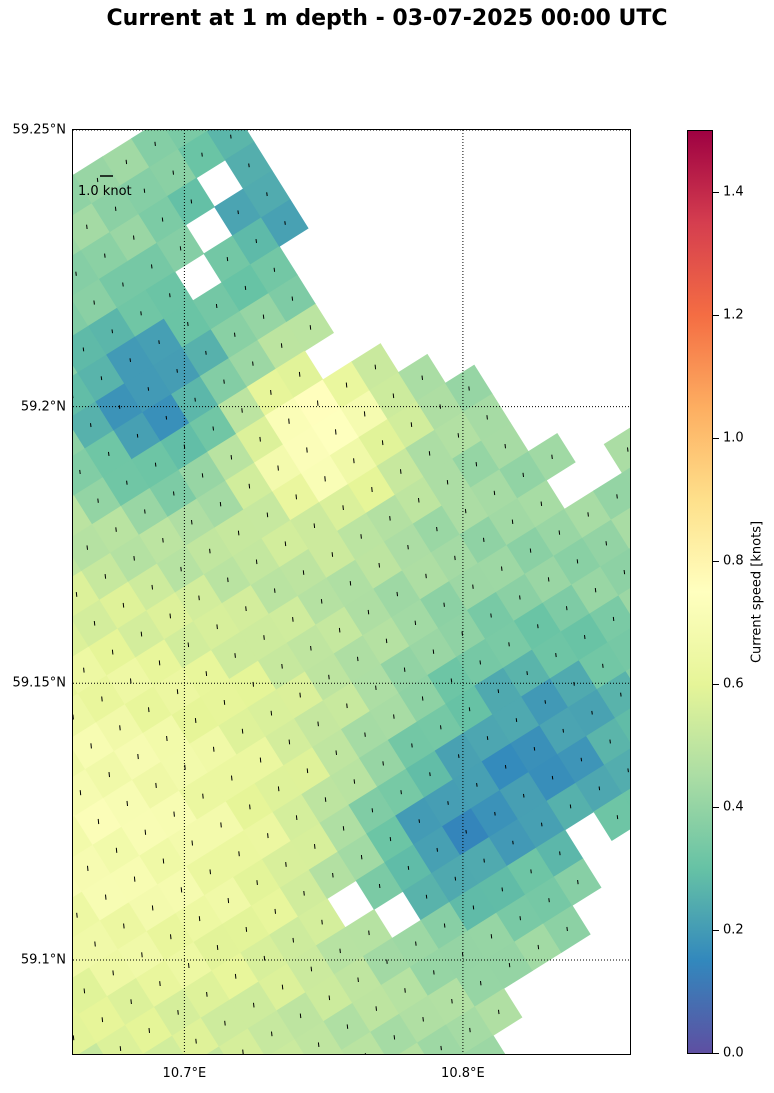 Image resolution: width=774 pixels, height=1093 pixels. What do you see at coordinates (733, 1053) in the screenshot?
I see `colorbar-tick-label: 0.0` at bounding box center [733, 1053].